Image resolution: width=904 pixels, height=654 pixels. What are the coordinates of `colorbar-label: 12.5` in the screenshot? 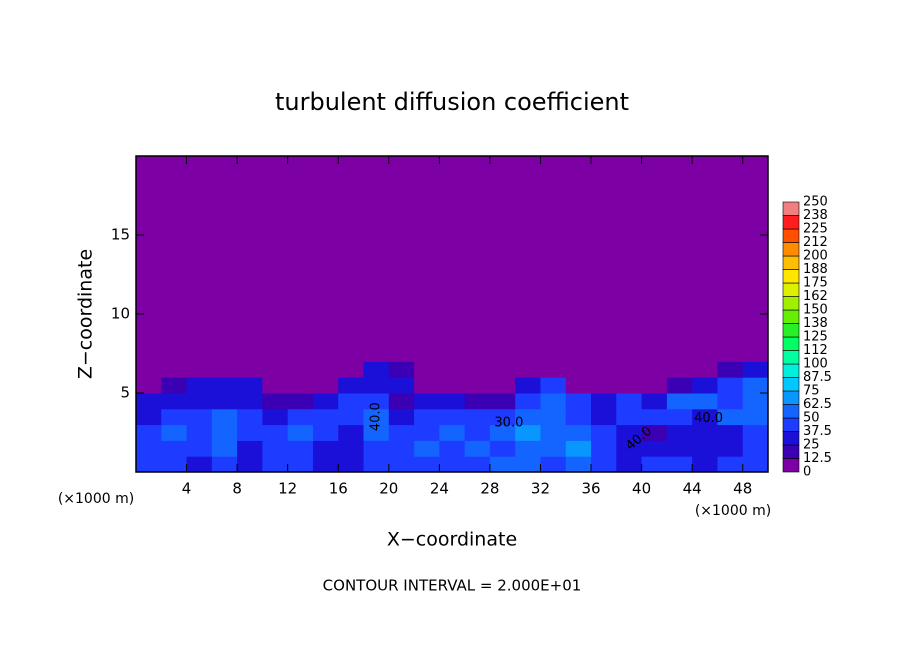 It's located at (817, 458).